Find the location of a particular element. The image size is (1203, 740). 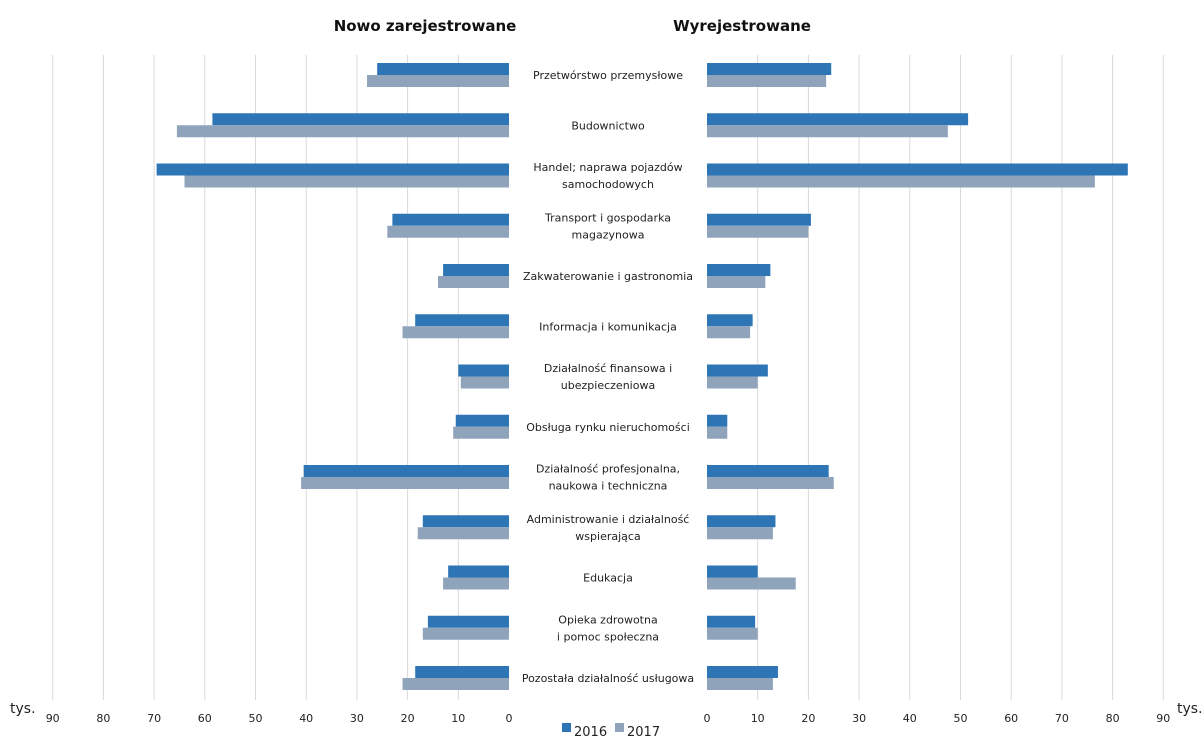

category-label-11-line-1: i pomoc społeczna is located at coordinates (608, 636).